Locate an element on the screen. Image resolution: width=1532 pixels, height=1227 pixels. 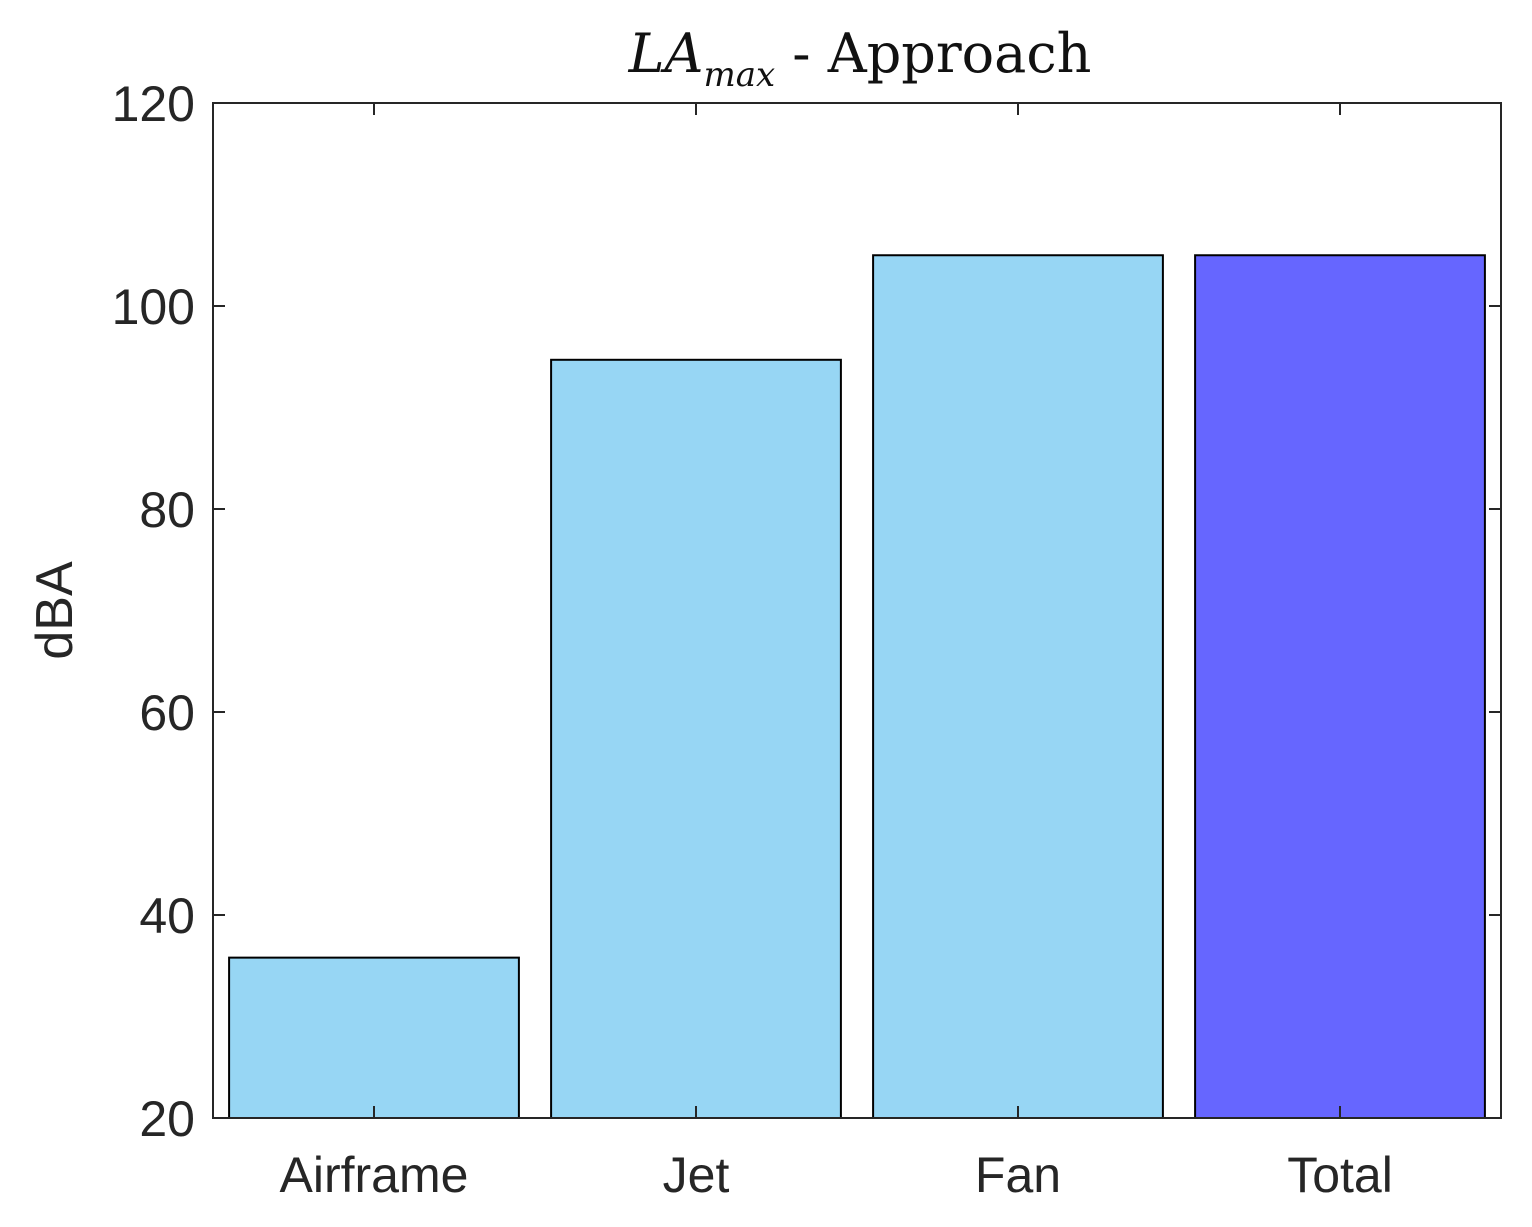
y-tick-label-60: 60 is located at coordinates (167, 713).